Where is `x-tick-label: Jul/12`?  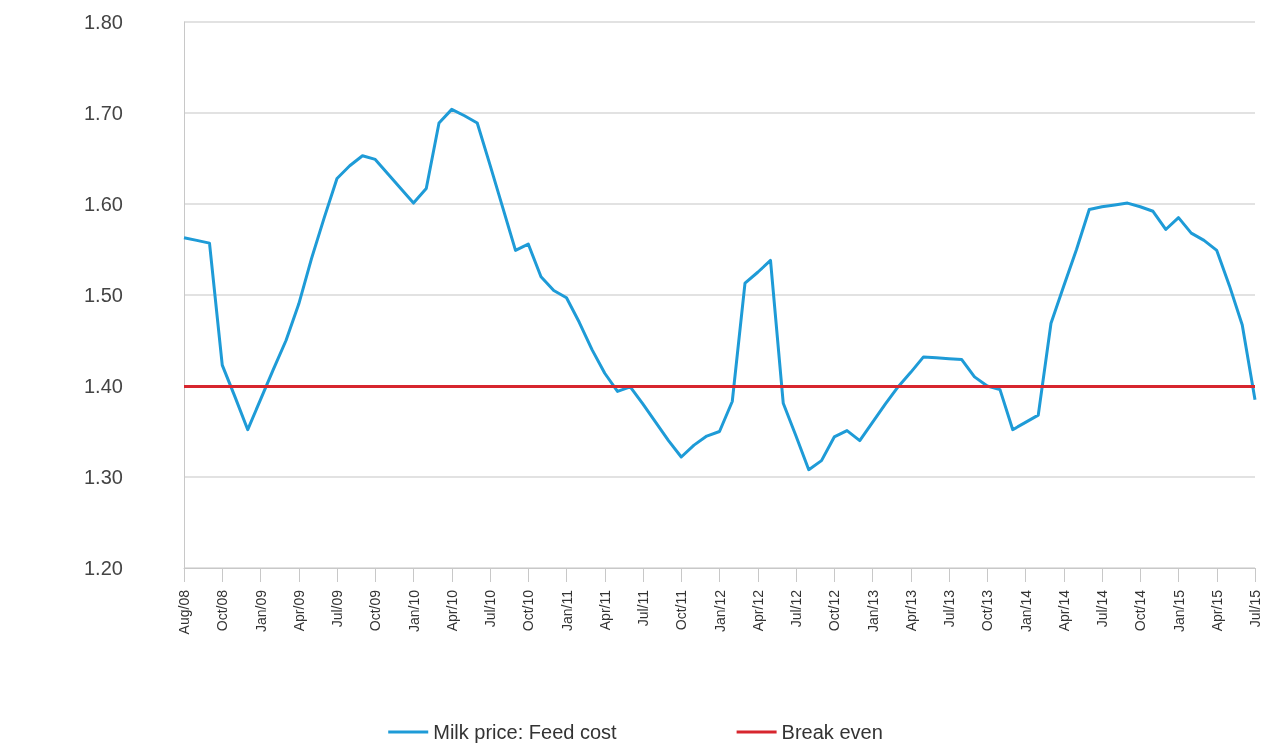
x-tick-label: Jul/12 is located at coordinates (796, 608).